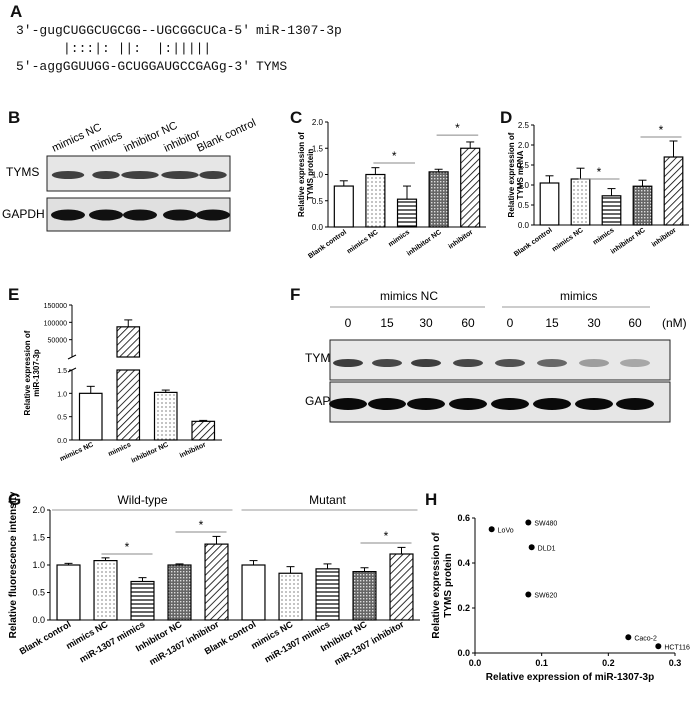  Describe the element at coordinates (468, 323) in the screenshot. I see `blot-f-dose-label: 60` at that location.